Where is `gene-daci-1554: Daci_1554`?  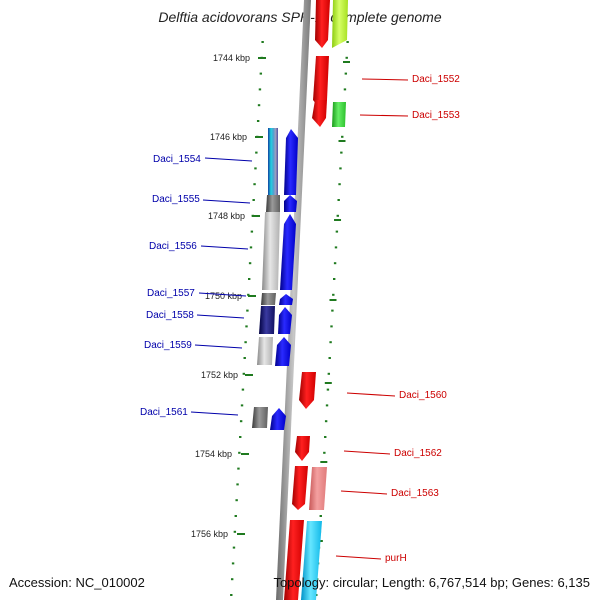
gene-daci-1554: Daci_1554 is located at coordinates (225, 161).